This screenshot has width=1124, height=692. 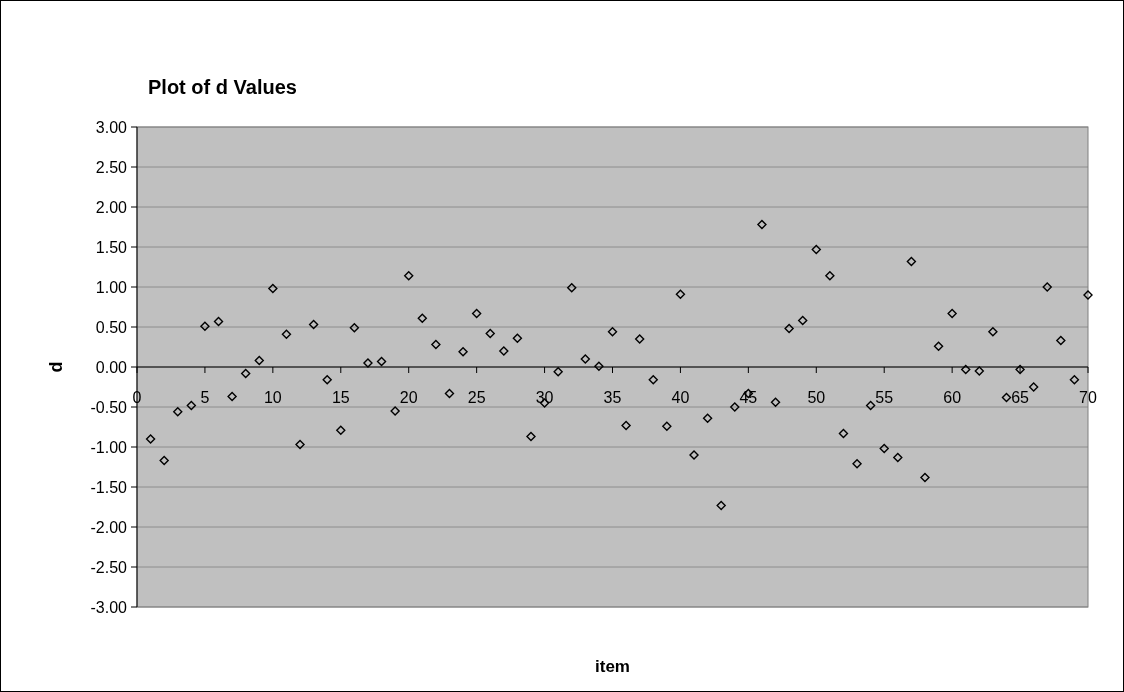 I want to click on y-tick-label: 2.50, so click(x=111, y=167).